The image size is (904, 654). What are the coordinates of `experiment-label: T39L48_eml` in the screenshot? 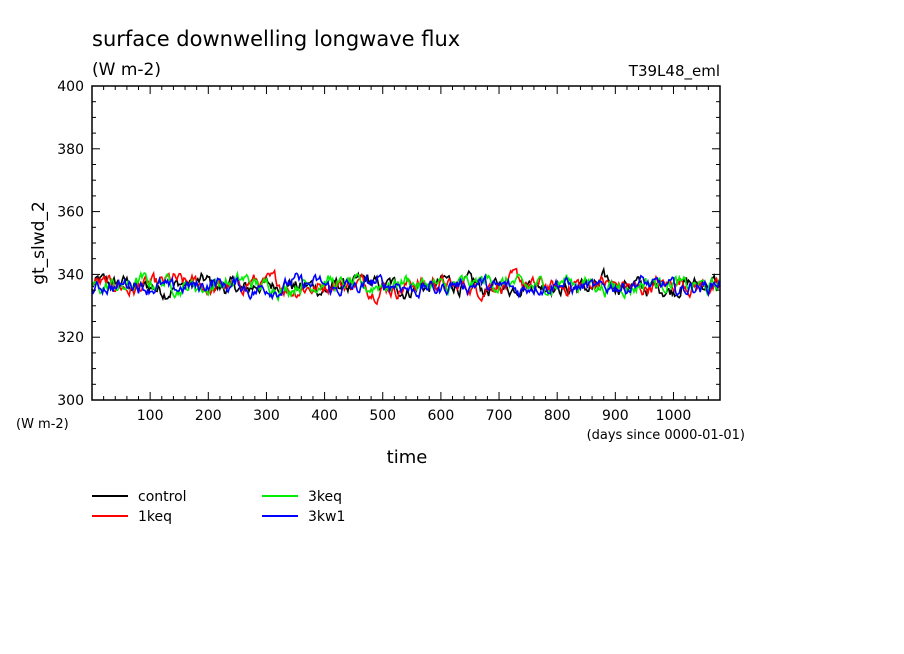 It's located at (674, 71).